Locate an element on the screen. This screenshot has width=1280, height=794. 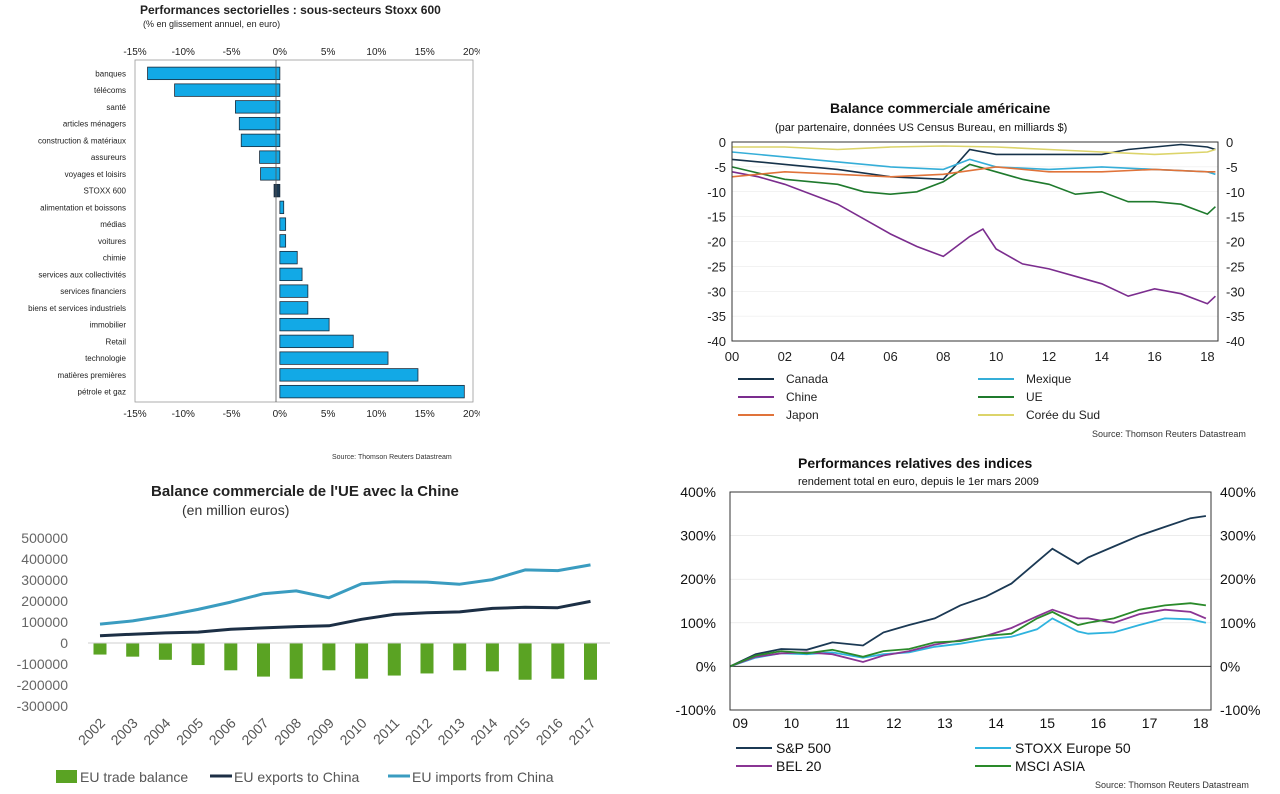
category-label: matières premières is located at coordinates (92, 375).